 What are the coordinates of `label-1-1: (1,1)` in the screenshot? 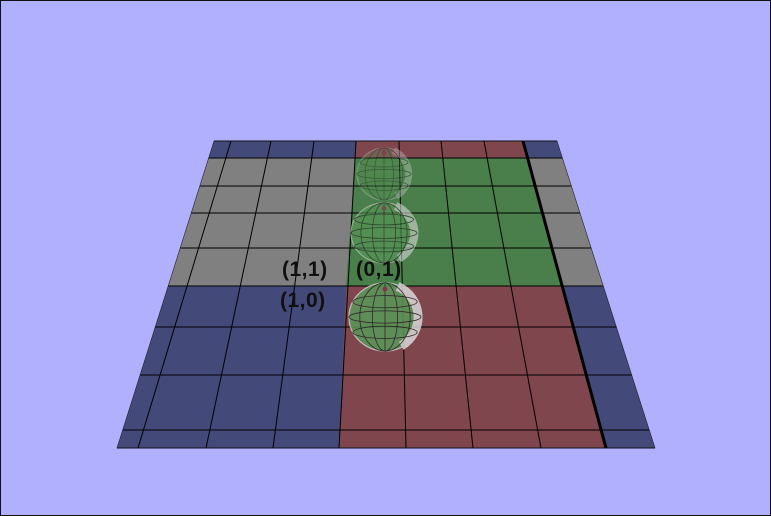 It's located at (305, 269).